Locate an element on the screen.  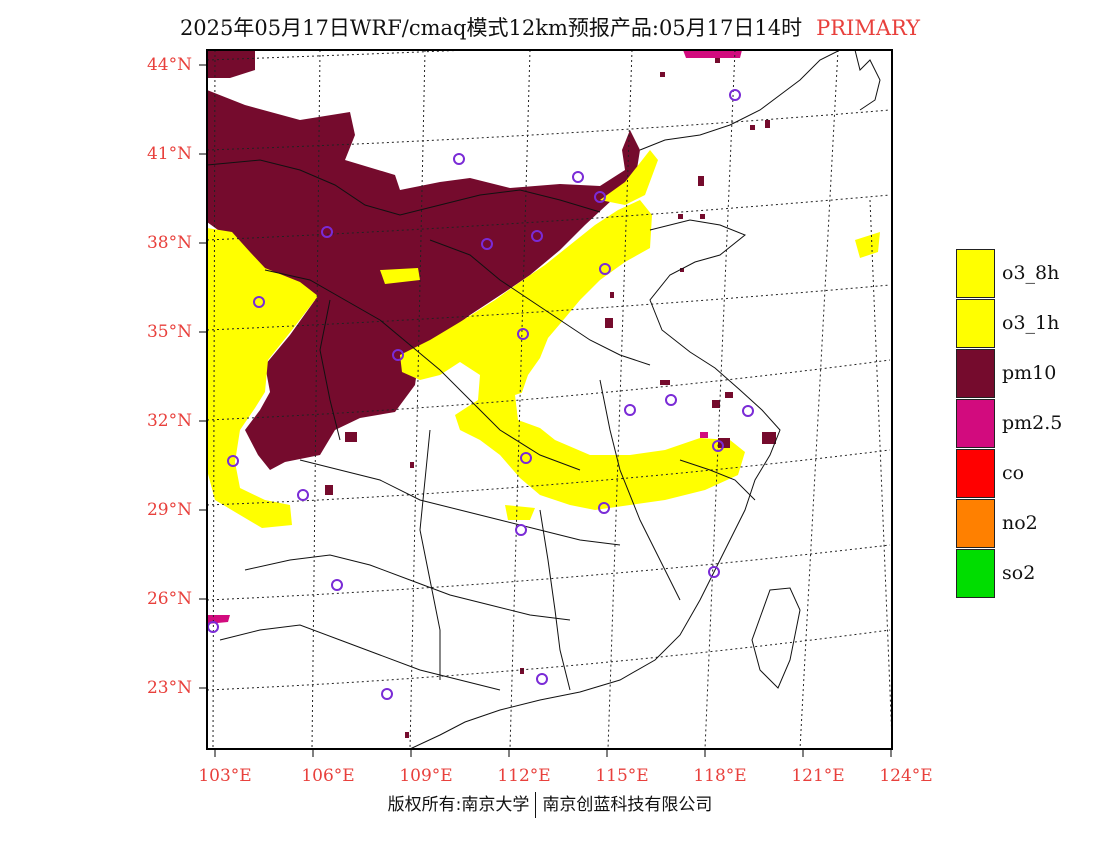
title-text: 2025年05月17日WRF/cmaq模式12km预报产品:05月17日14时 is located at coordinates (491, 28).